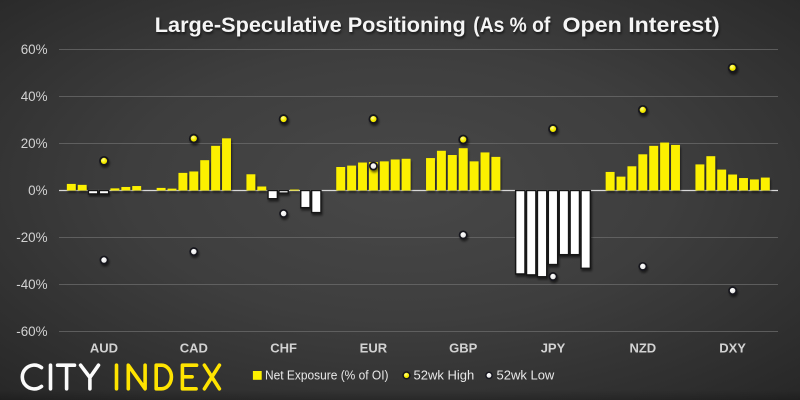 The height and width of the screenshot is (400, 800). Describe the element at coordinates (327, 375) in the screenshot. I see `svg-text: Net Exposure (% of OI)` at that location.